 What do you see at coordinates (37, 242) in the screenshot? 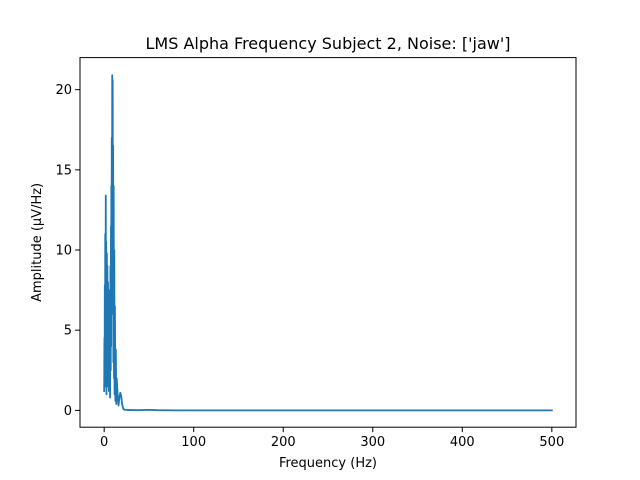
I see `y-axis-label: Amplitude (μV/Hz)` at bounding box center [37, 242].